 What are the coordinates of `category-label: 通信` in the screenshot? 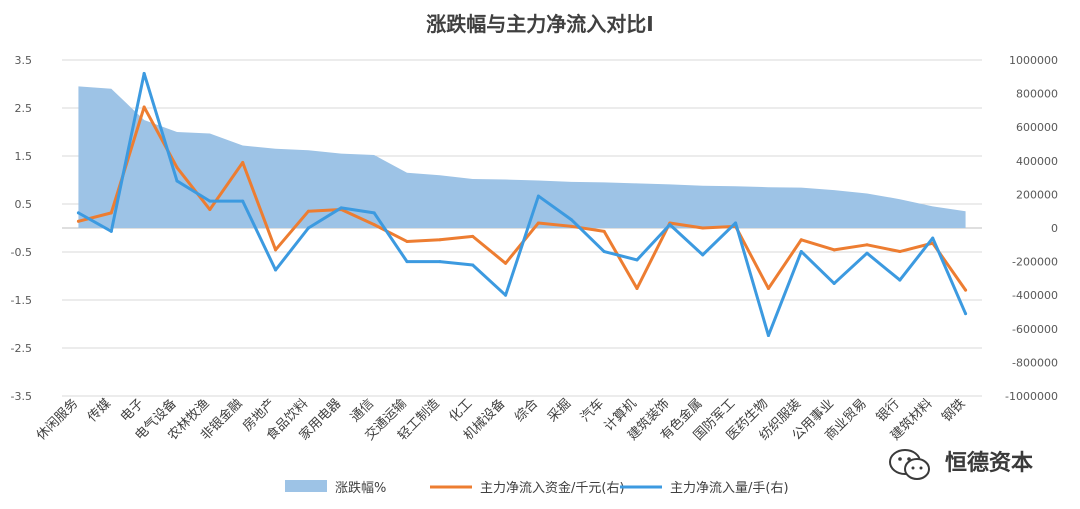 It's located at (362, 410).